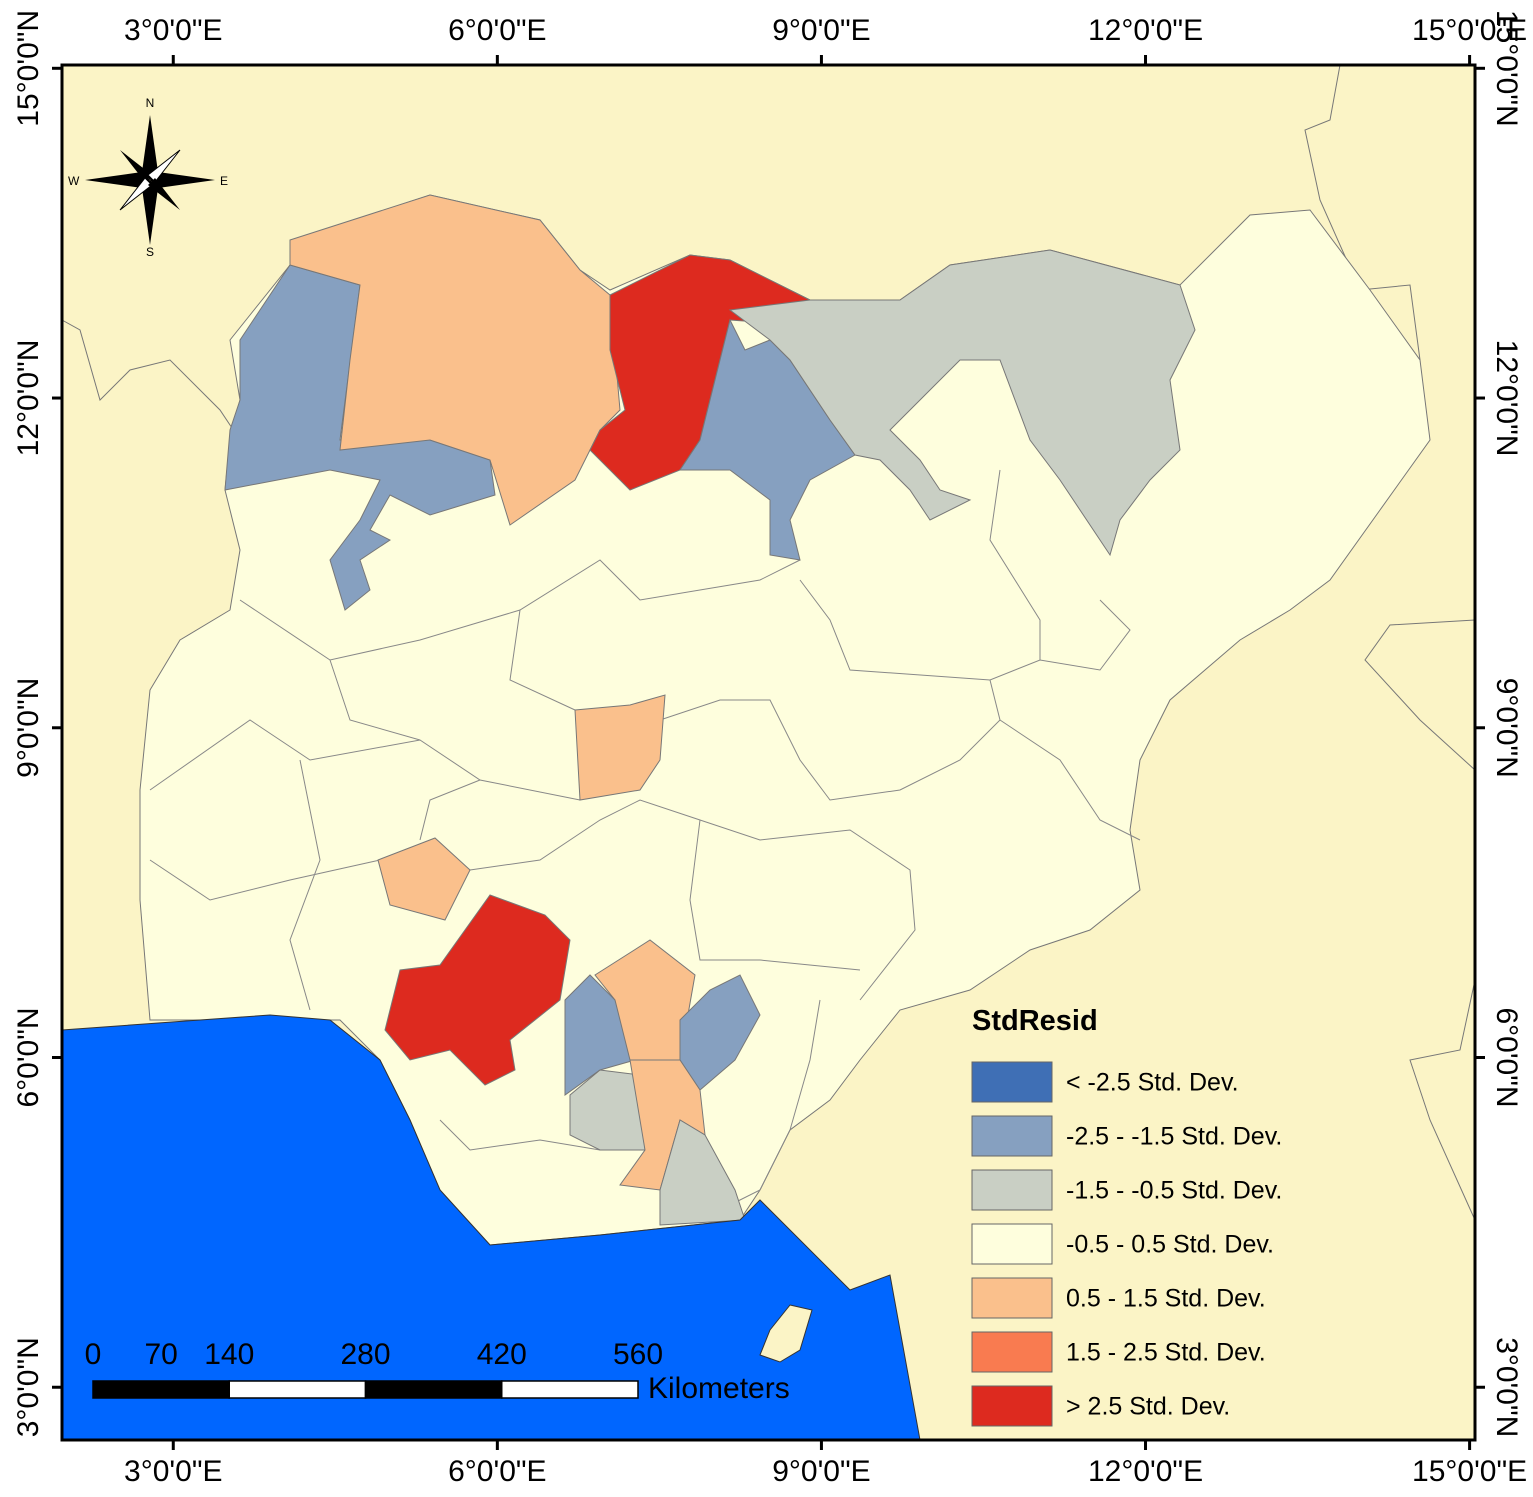 The height and width of the screenshot is (1497, 1533). What do you see at coordinates (1166, 1299) in the screenshot?
I see `legend-label: 0.5 - 1.5 Std. Dev.` at bounding box center [1166, 1299].